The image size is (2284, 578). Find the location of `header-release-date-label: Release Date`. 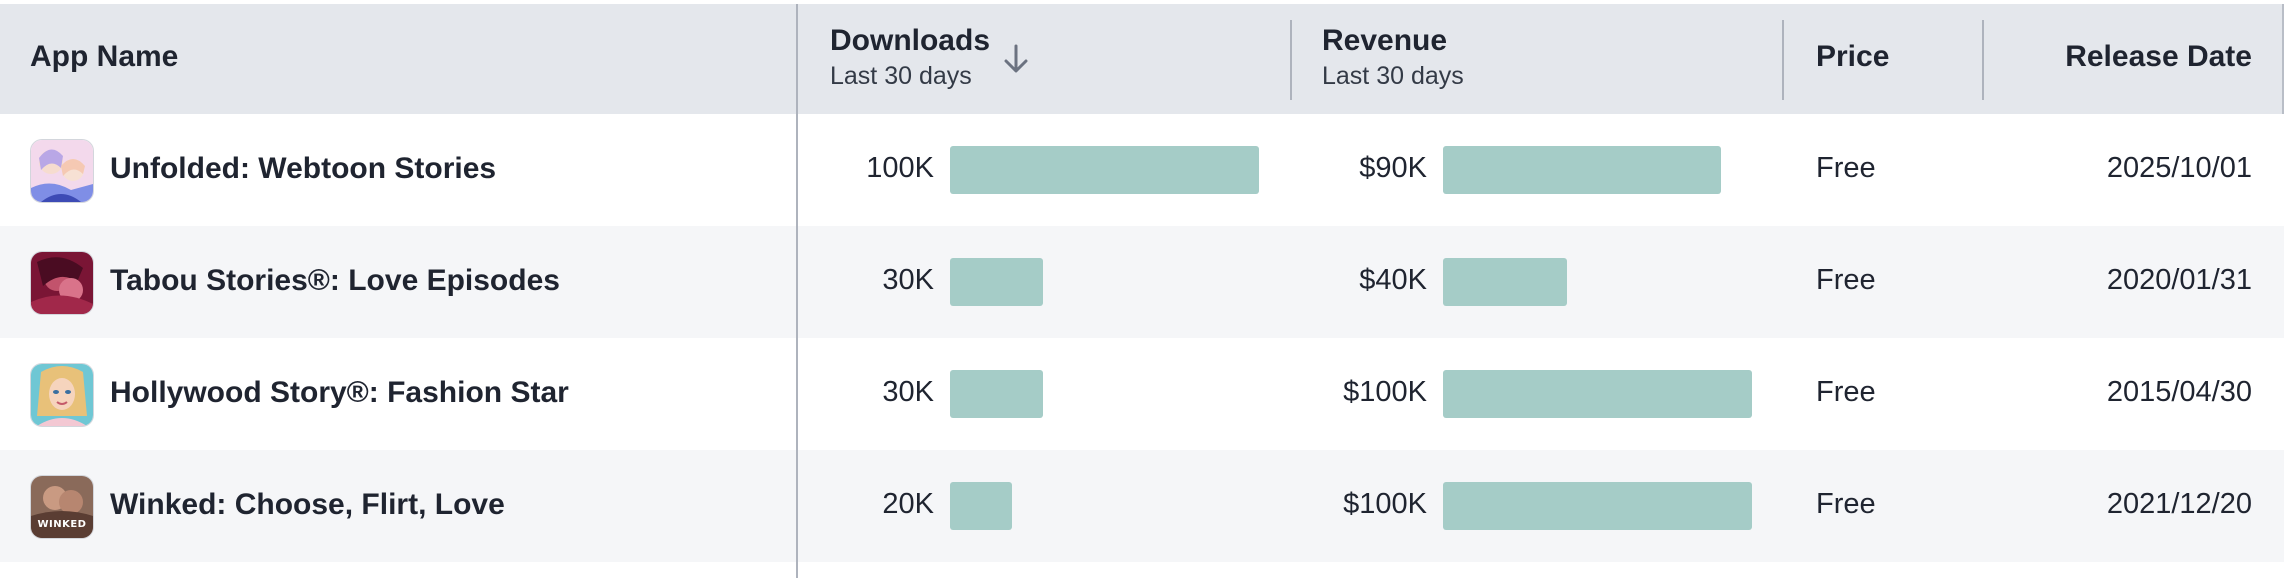

header-release-date-label: Release Date is located at coordinates (2158, 56).